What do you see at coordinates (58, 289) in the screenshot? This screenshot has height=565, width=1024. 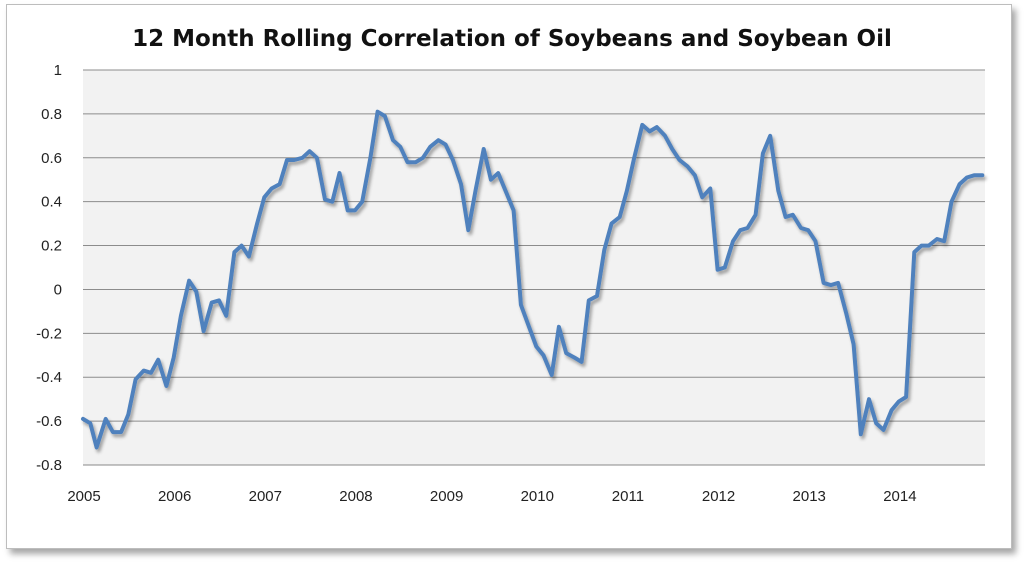 I see `y-tick-label: 0` at bounding box center [58, 289].